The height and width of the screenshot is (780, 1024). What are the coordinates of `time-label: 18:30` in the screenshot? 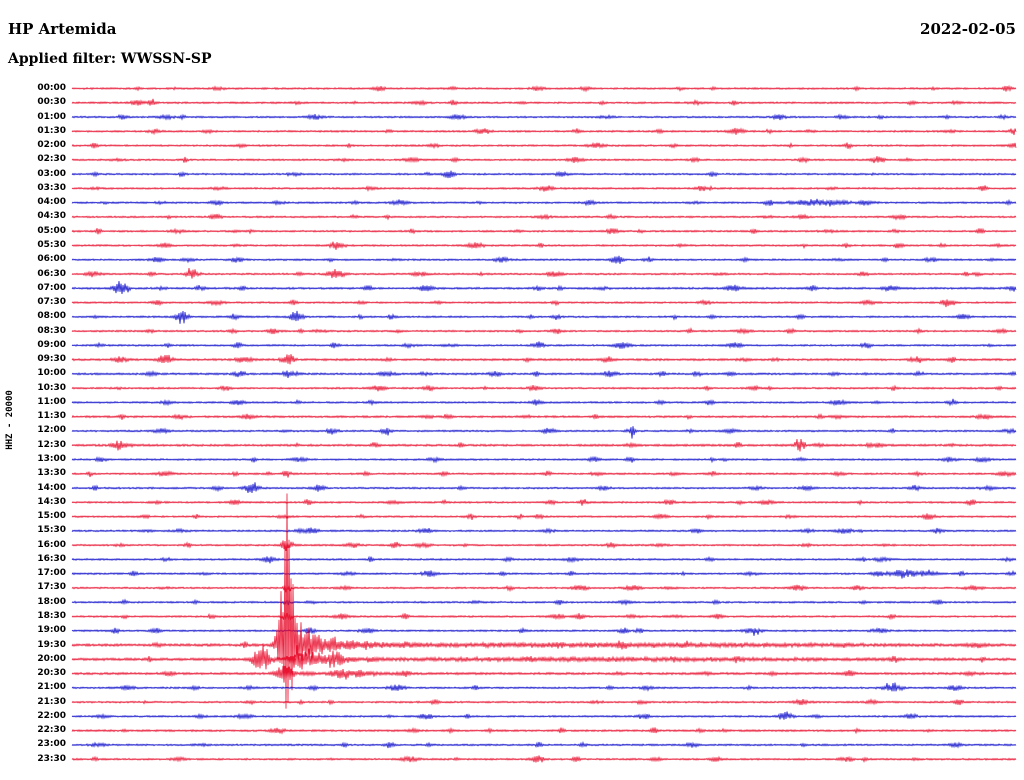 It's located at (51, 615).